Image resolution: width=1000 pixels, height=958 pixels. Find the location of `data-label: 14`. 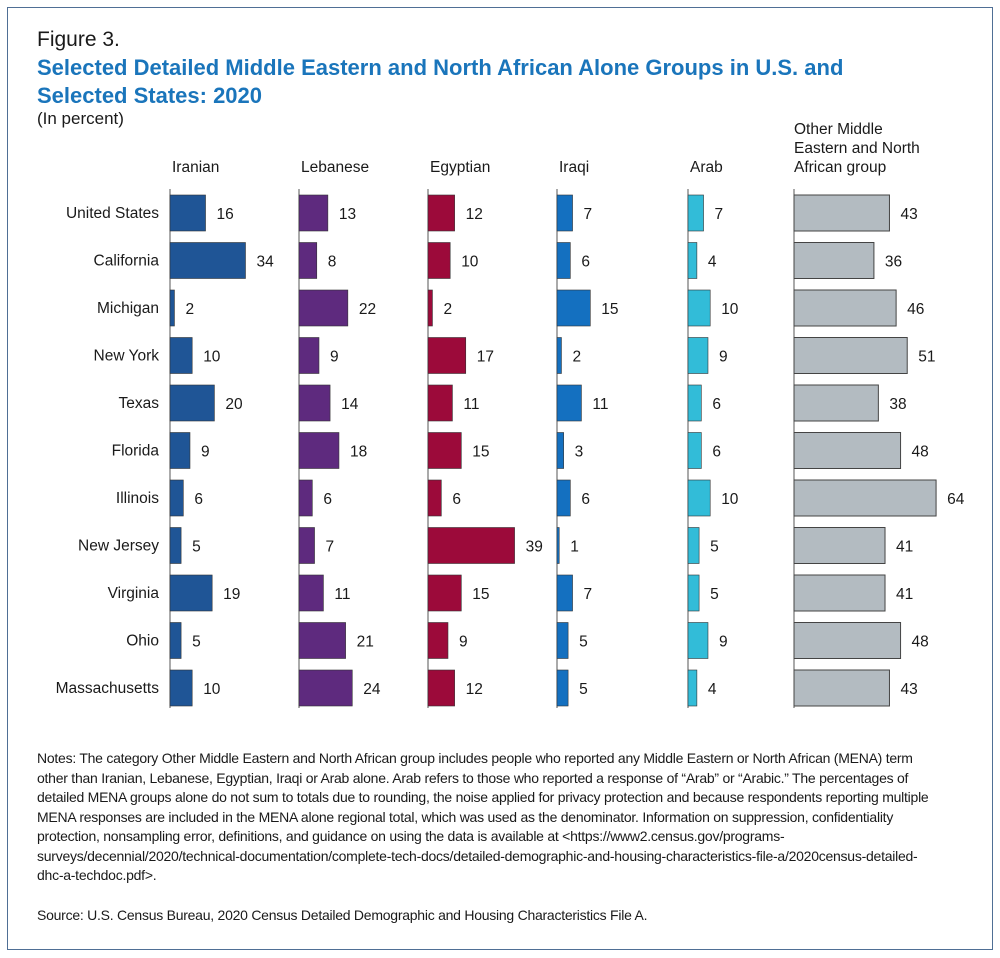

data-label: 14 is located at coordinates (350, 404).